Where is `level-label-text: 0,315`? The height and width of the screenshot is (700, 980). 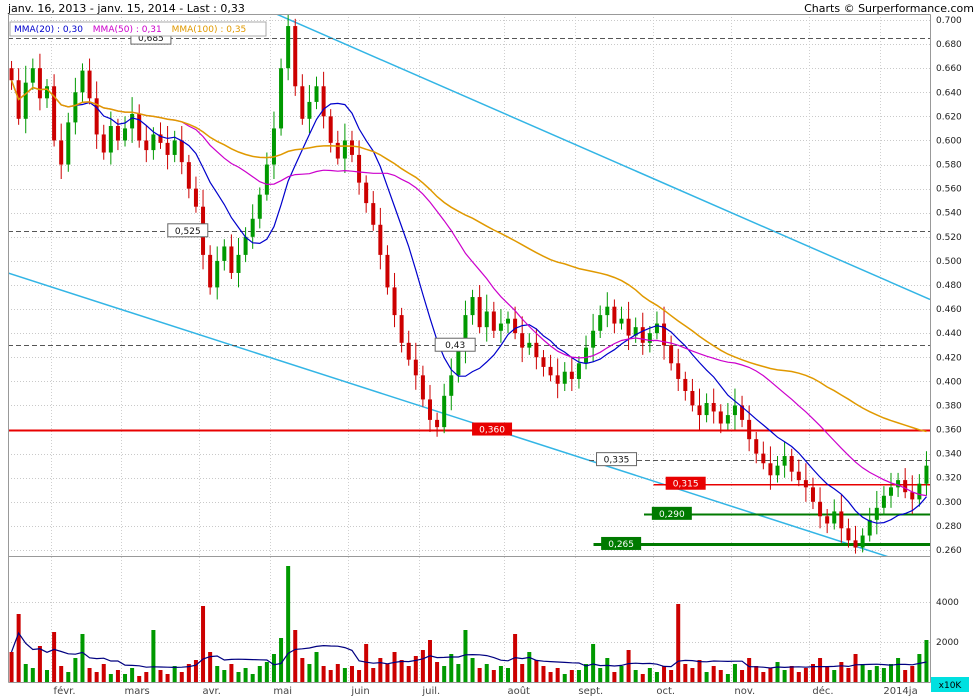 level-label-text: 0,315 is located at coordinates (686, 485).